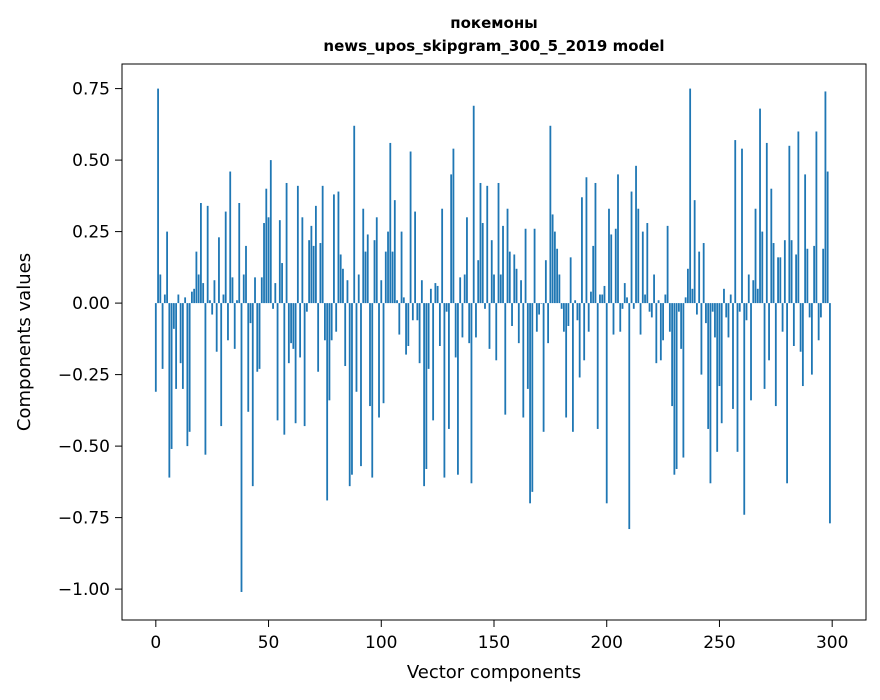  Describe the element at coordinates (91, 90) in the screenshot. I see `y-tick-label: 0.75` at that location.